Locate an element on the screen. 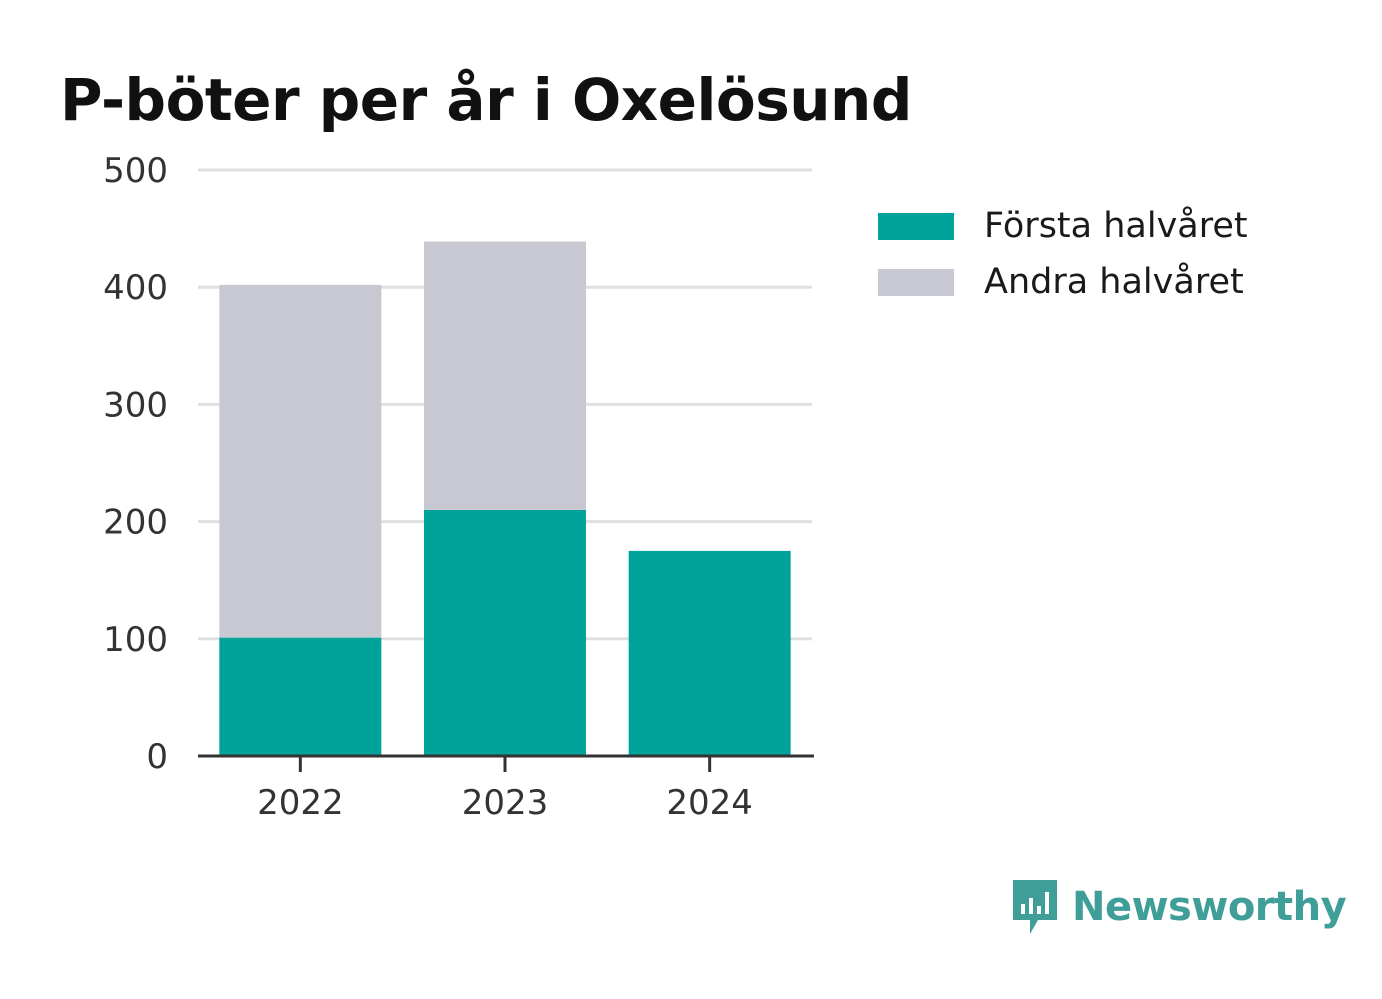 This screenshot has height=999, width=1382. y-tick-label: 0 is located at coordinates (157, 757).